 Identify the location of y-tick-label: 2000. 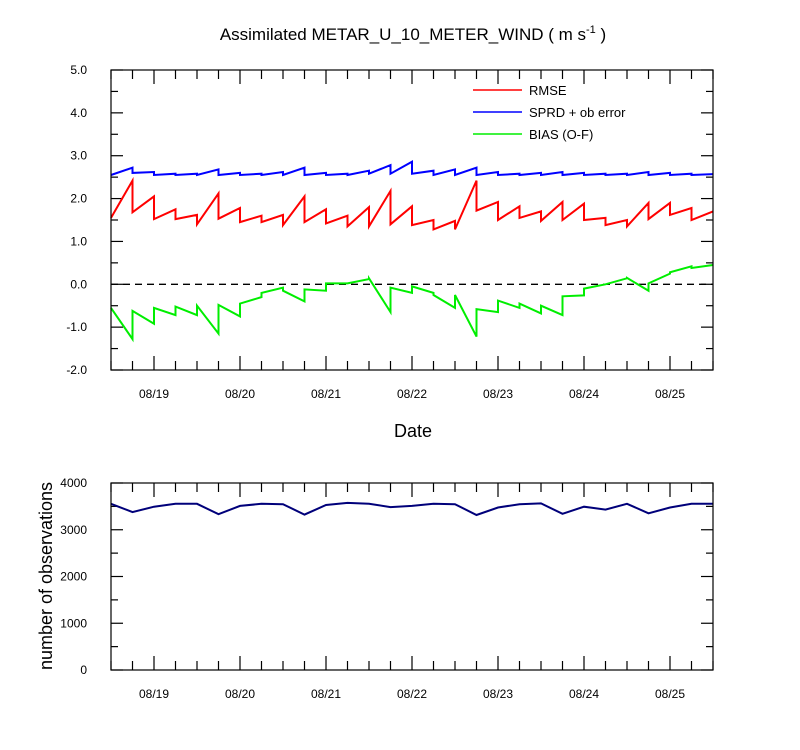
(73, 577).